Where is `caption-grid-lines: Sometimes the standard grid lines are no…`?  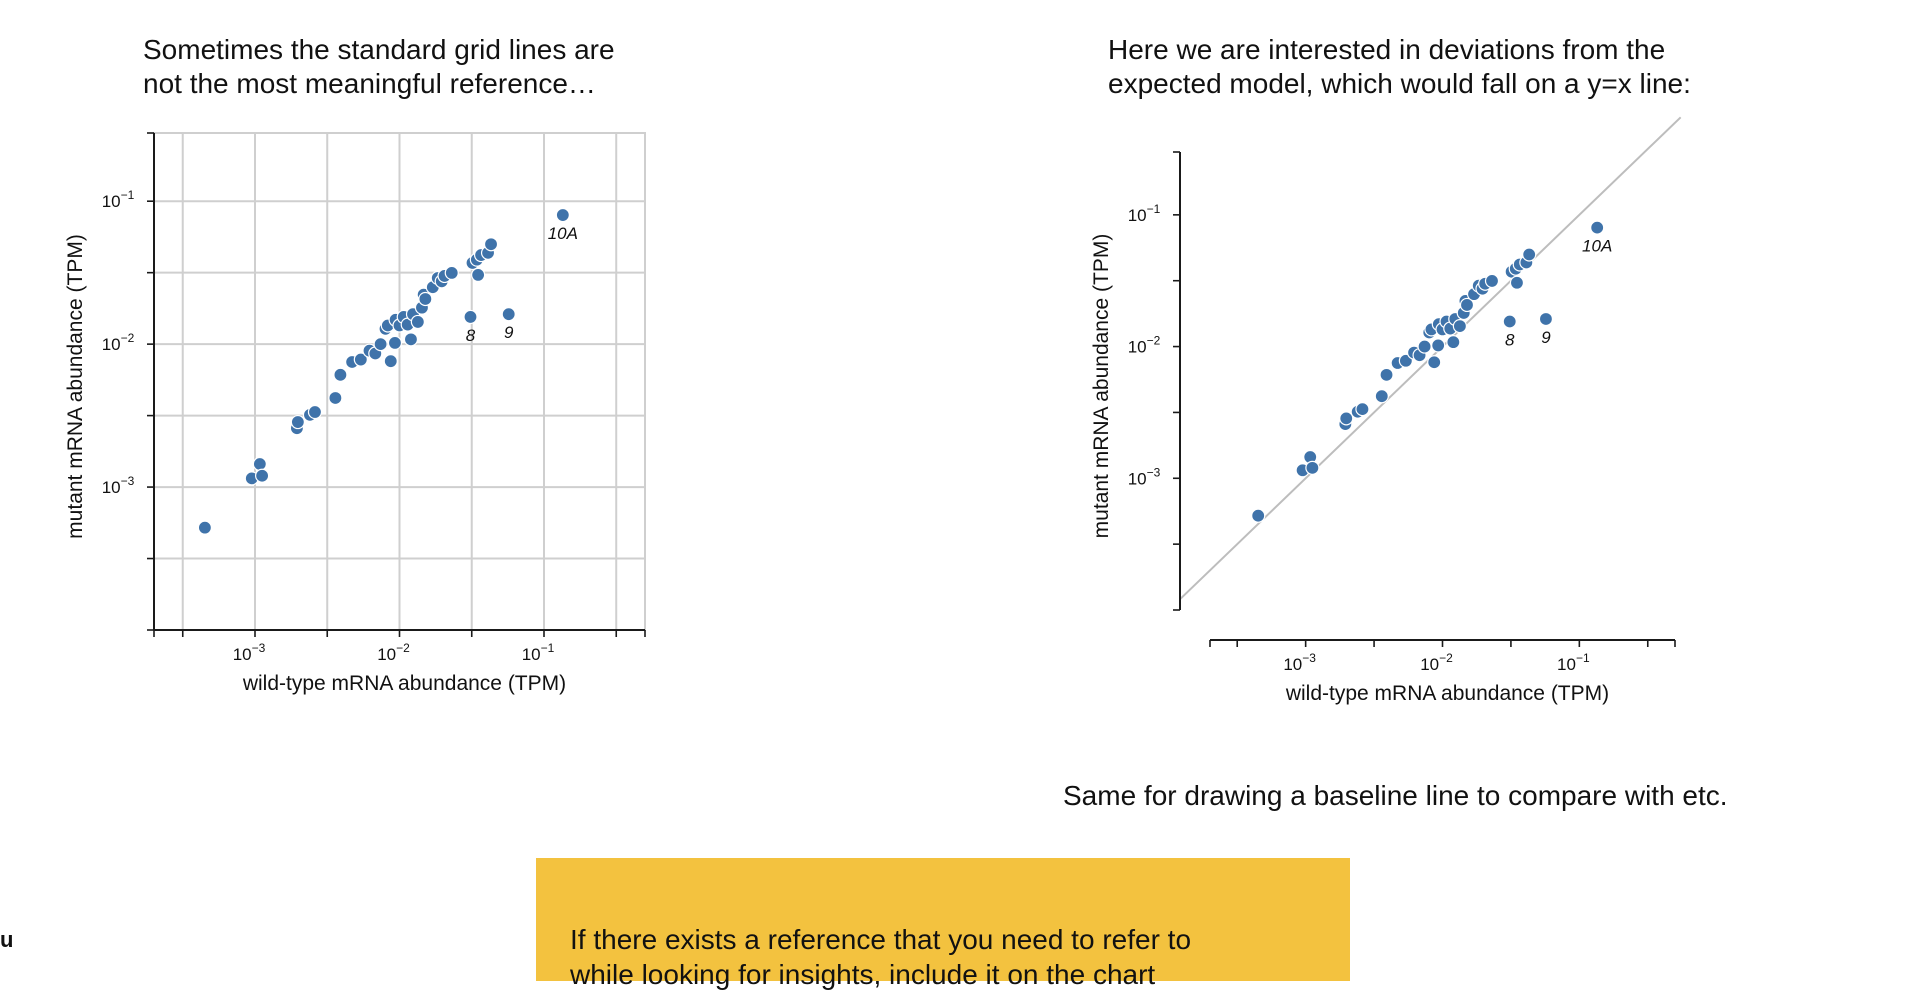 caption-grid-lines: Sometimes the standard grid lines are no… is located at coordinates (379, 66).